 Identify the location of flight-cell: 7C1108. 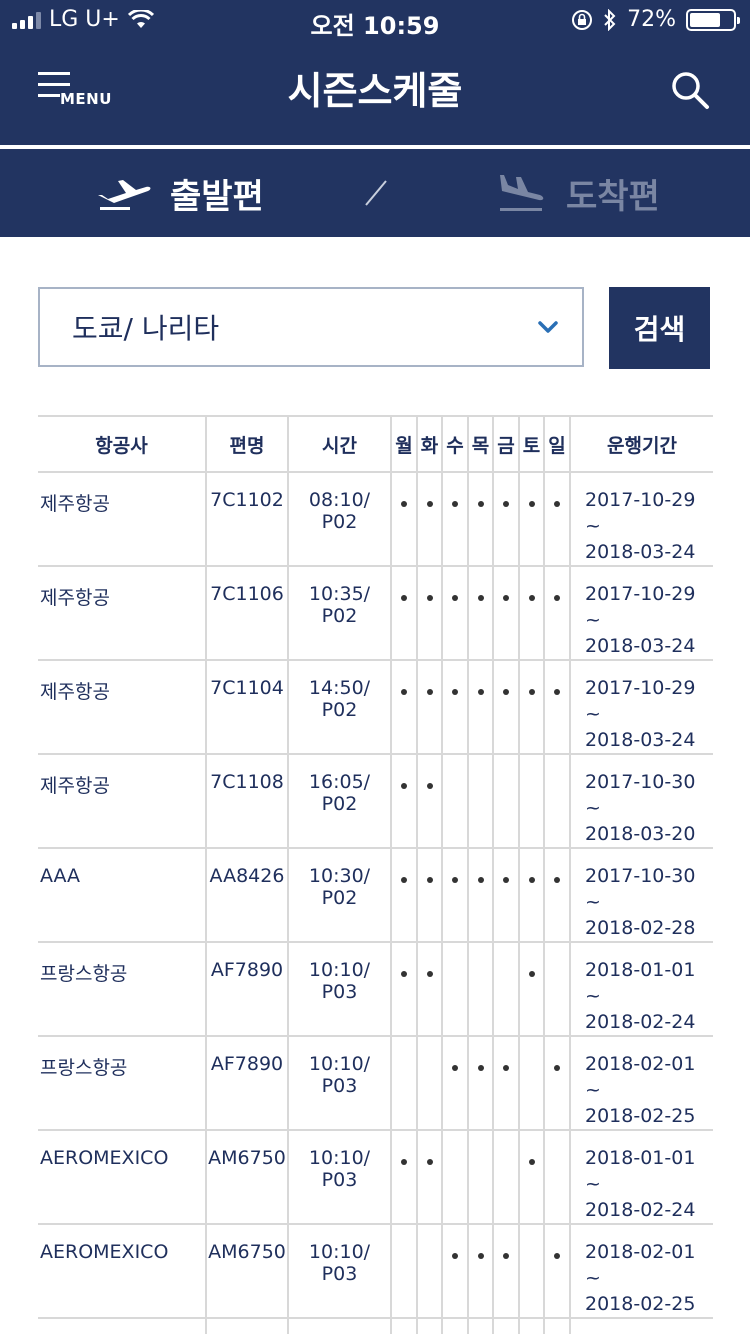
(247, 801).